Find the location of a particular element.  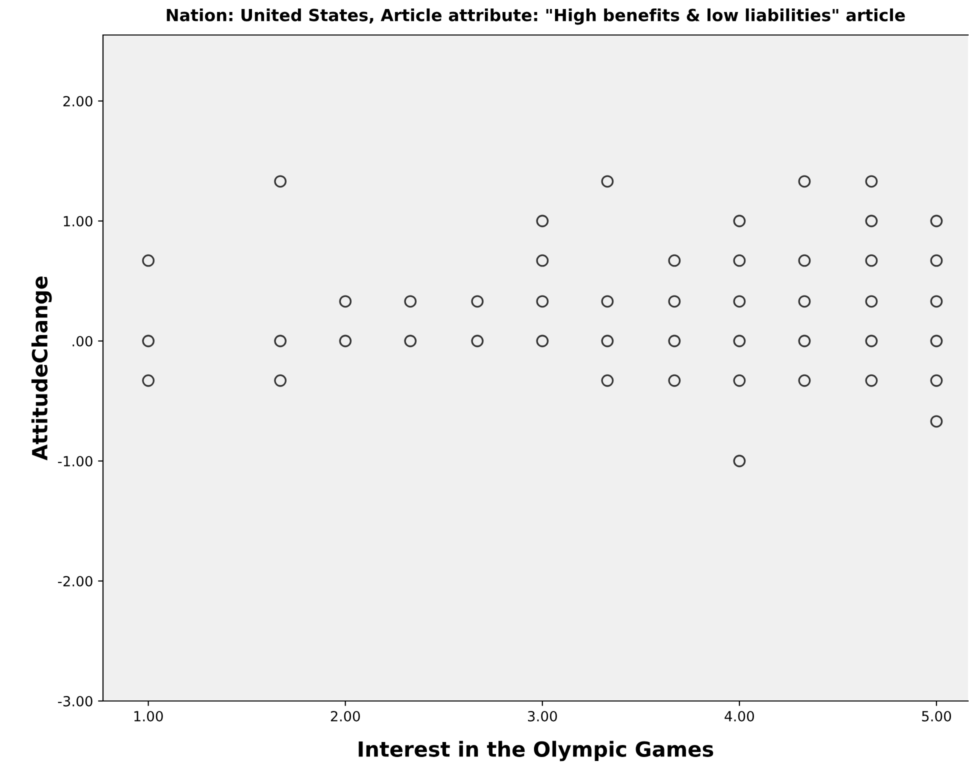

y-tick-label: -2.00 is located at coordinates (75, 581).